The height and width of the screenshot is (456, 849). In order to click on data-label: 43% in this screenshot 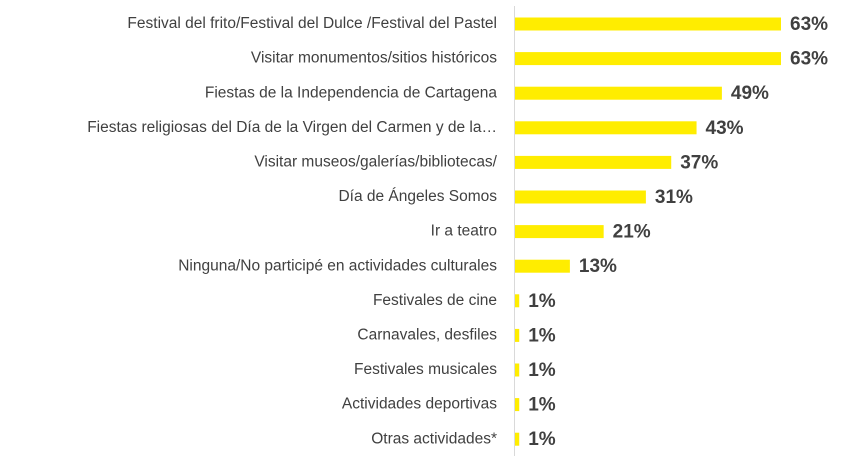, I will do `click(725, 128)`.